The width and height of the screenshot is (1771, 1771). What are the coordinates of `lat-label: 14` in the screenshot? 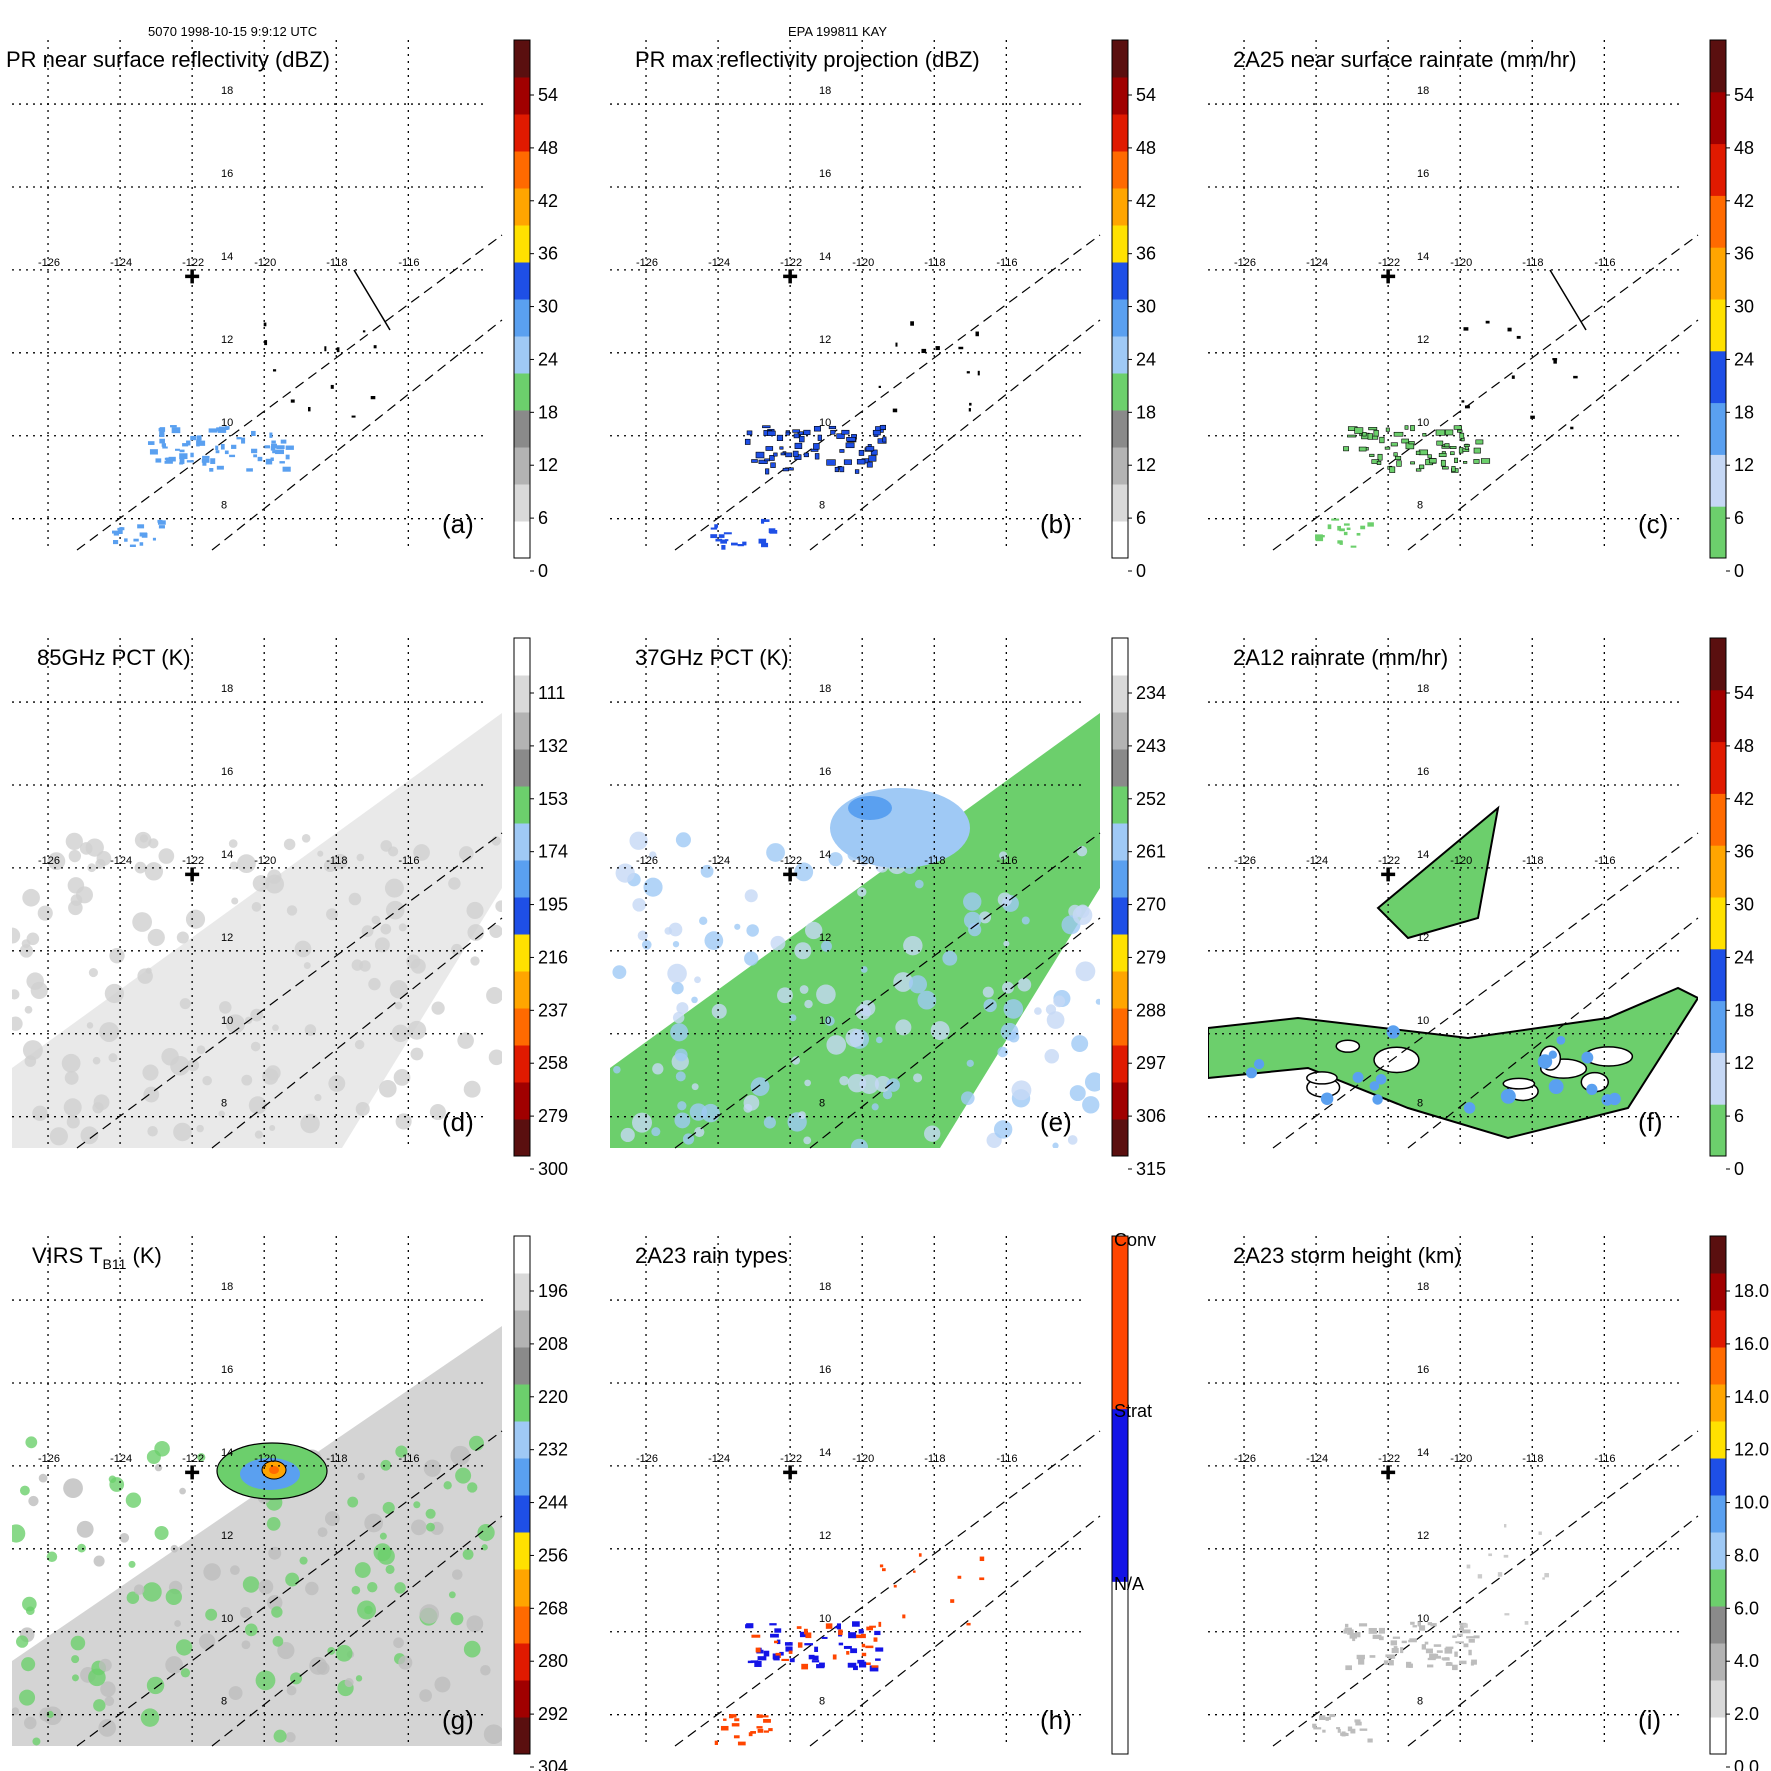 It's located at (825, 257).